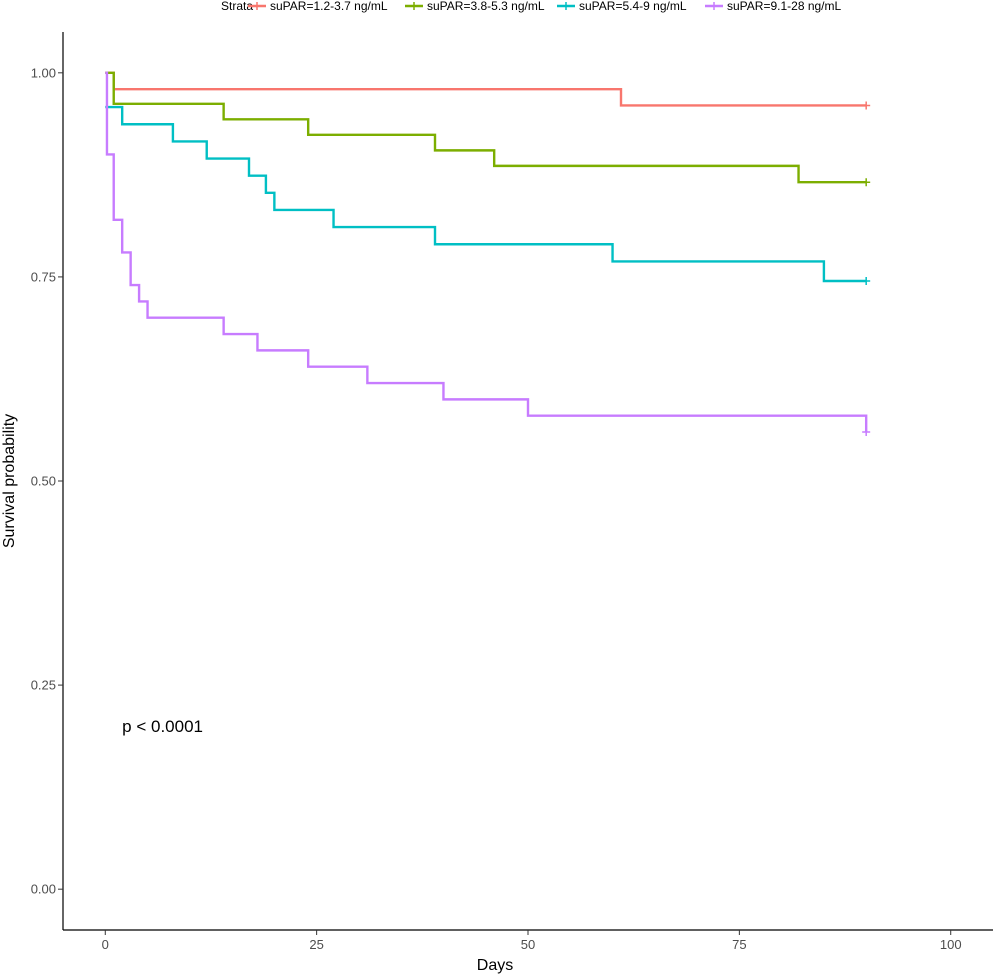  What do you see at coordinates (528, 944) in the screenshot?
I see `x-tick-label: 50` at bounding box center [528, 944].